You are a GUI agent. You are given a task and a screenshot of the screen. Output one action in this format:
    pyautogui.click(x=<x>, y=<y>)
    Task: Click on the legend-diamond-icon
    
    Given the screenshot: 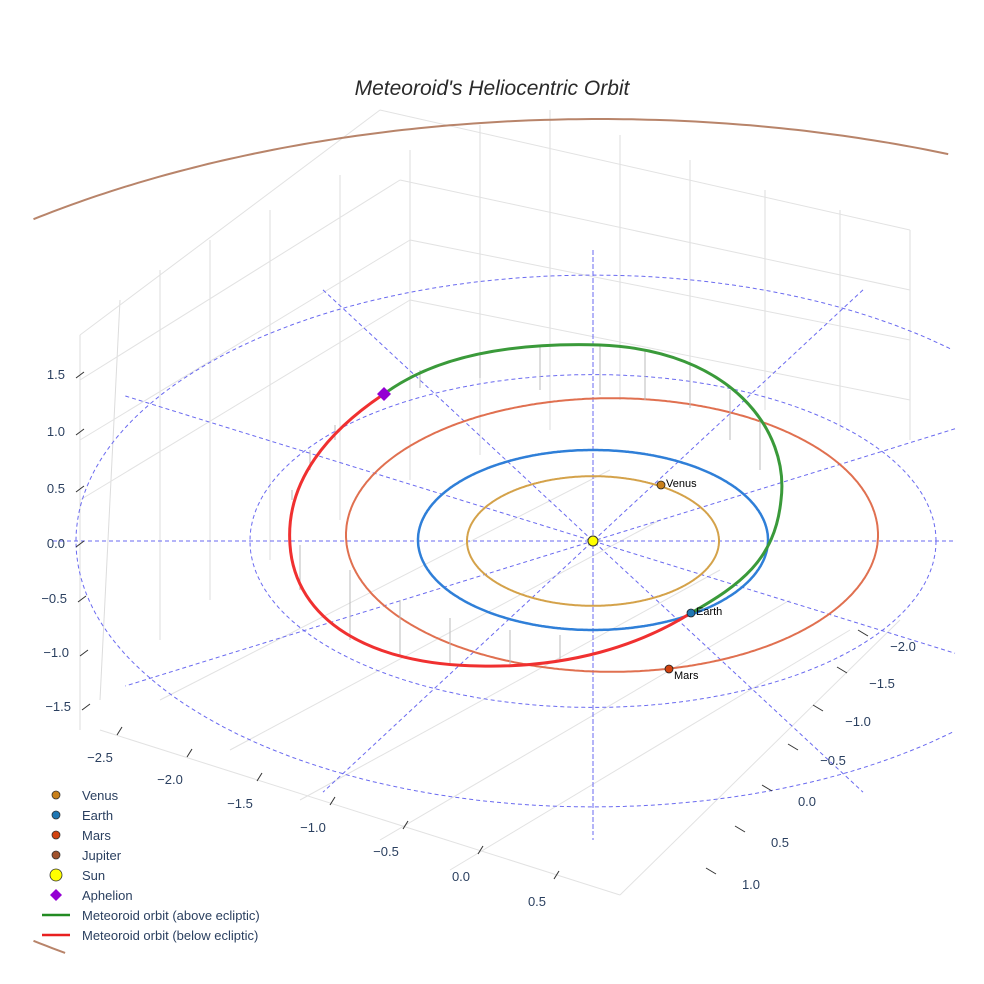 What is the action you would take?
    pyautogui.click(x=56, y=895)
    